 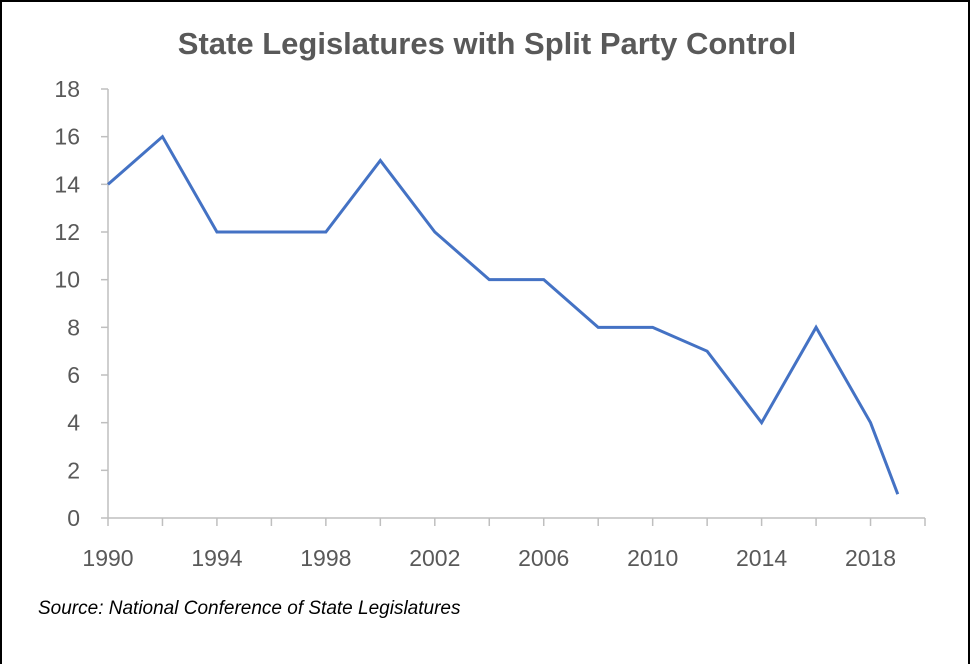 What do you see at coordinates (73, 327) in the screenshot?
I see `y-tick-label: 8` at bounding box center [73, 327].